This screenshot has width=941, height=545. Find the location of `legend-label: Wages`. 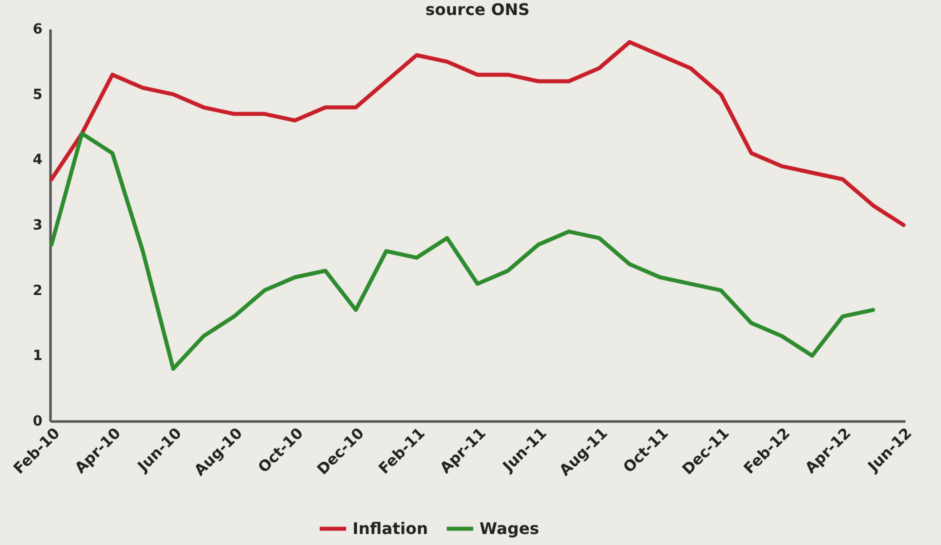

legend-label: Wages is located at coordinates (510, 528).